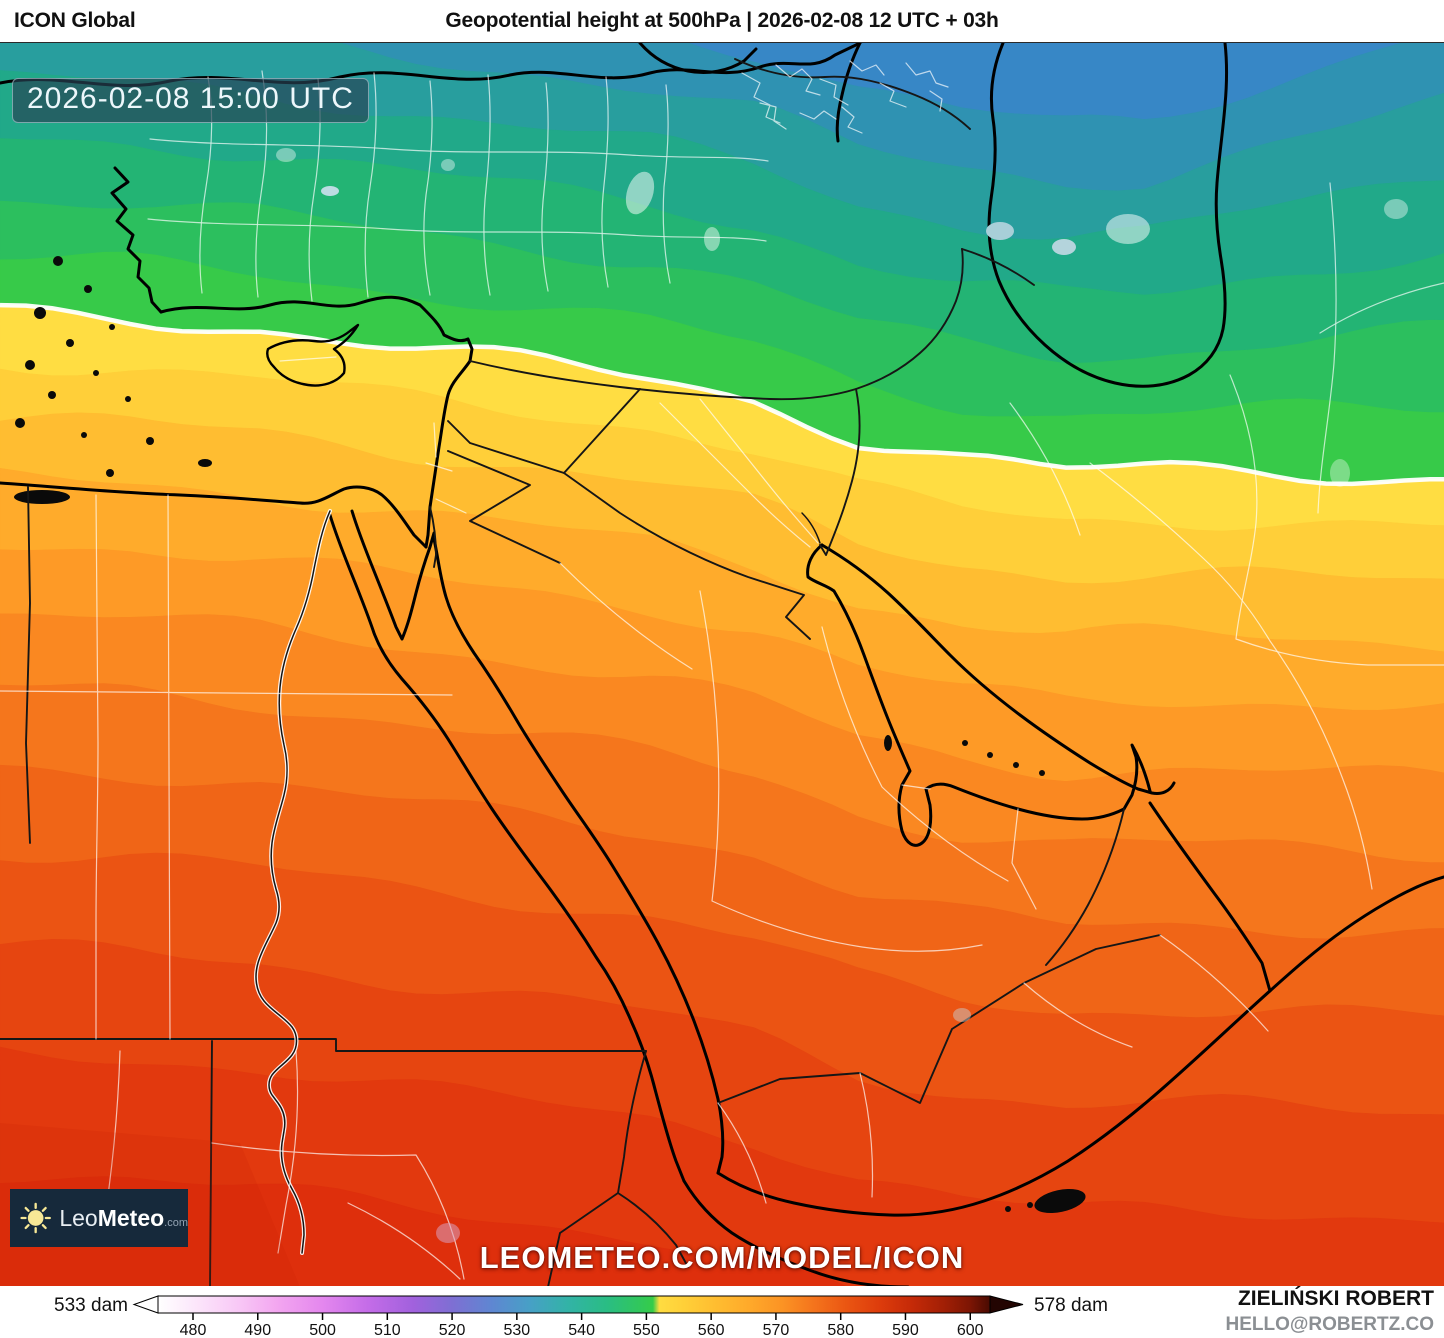 This screenshot has height=1338, width=1444. What do you see at coordinates (516, 1330) in the screenshot?
I see `tick-label-530: 530` at bounding box center [516, 1330].